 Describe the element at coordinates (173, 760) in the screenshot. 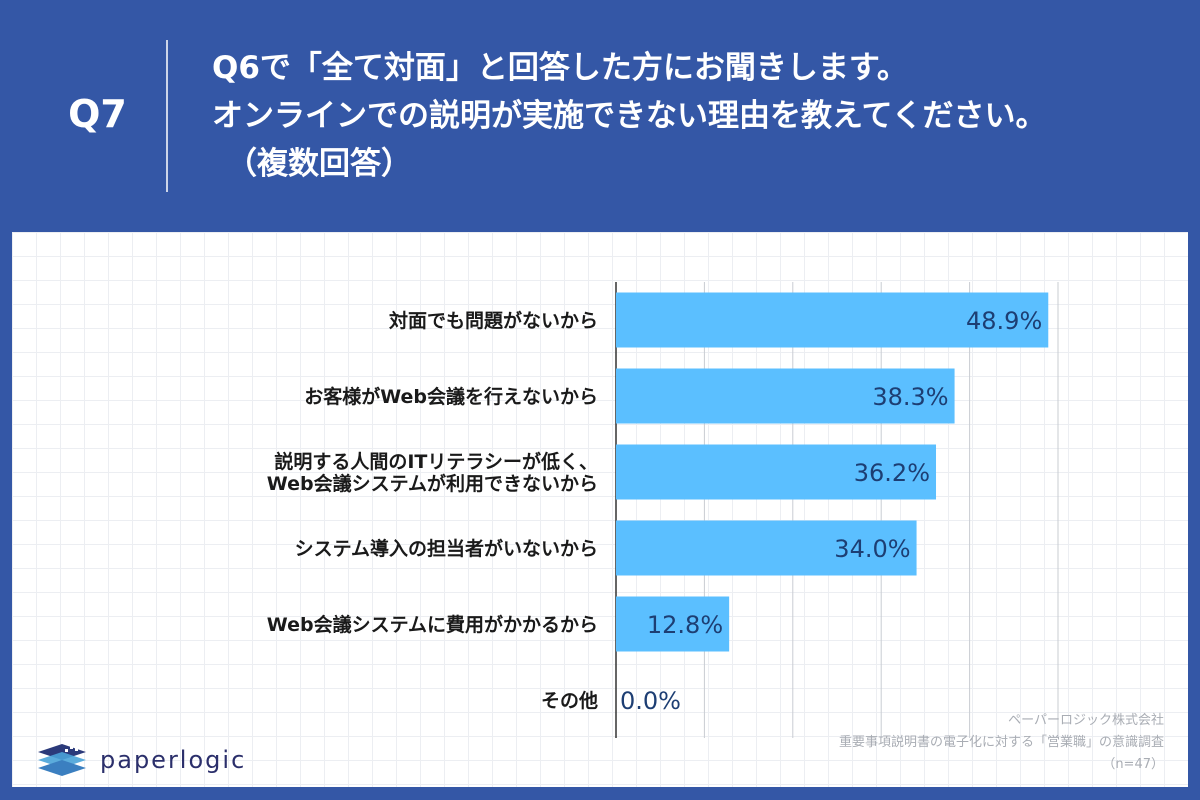

I see `logo-wordmark: paperlogic` at that location.